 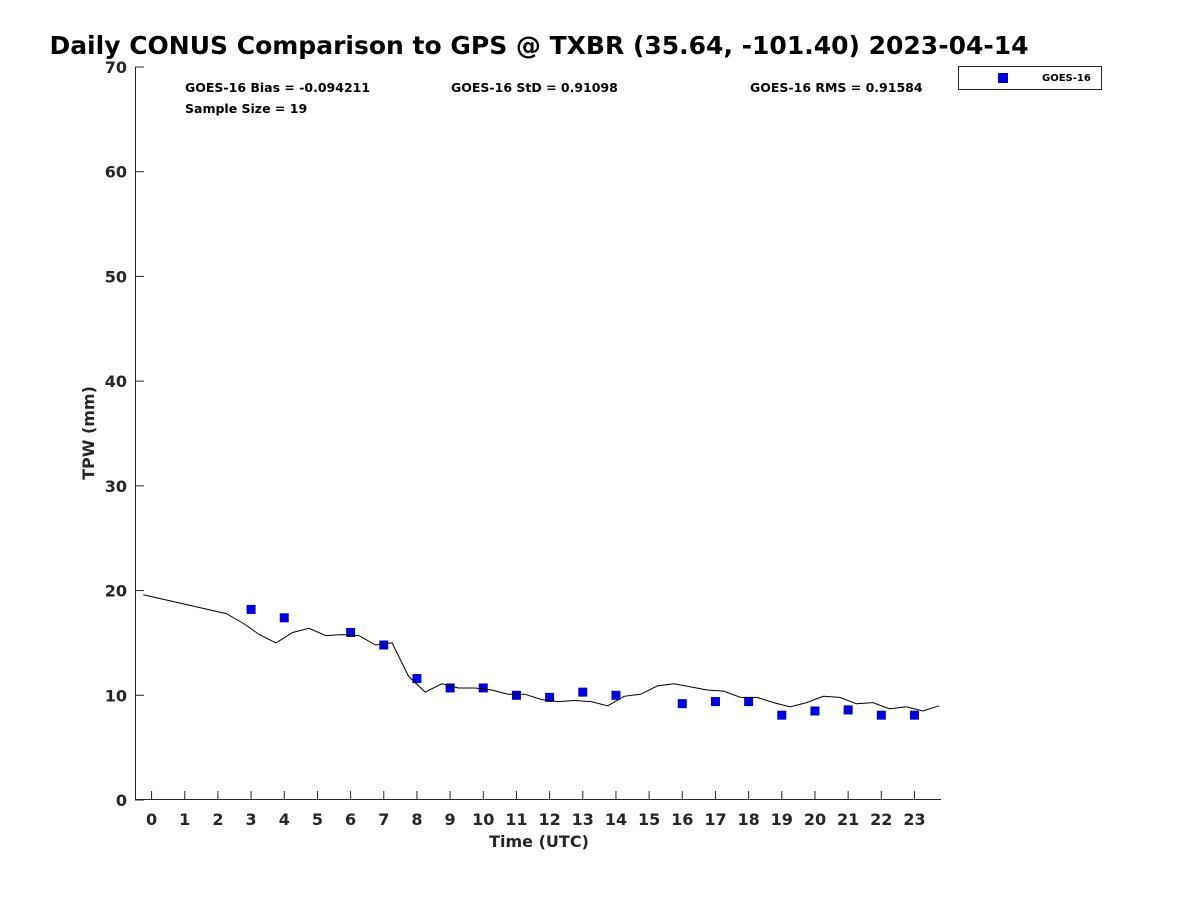 What do you see at coordinates (539, 841) in the screenshot?
I see `x-axis-label: Time (UTC)` at bounding box center [539, 841].